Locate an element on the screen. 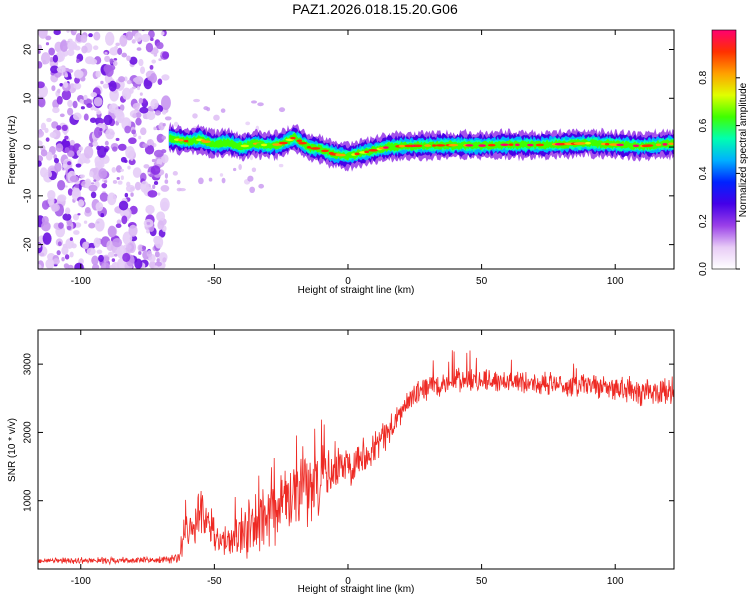  spectrogram-x-tick-label: 0 is located at coordinates (348, 281).